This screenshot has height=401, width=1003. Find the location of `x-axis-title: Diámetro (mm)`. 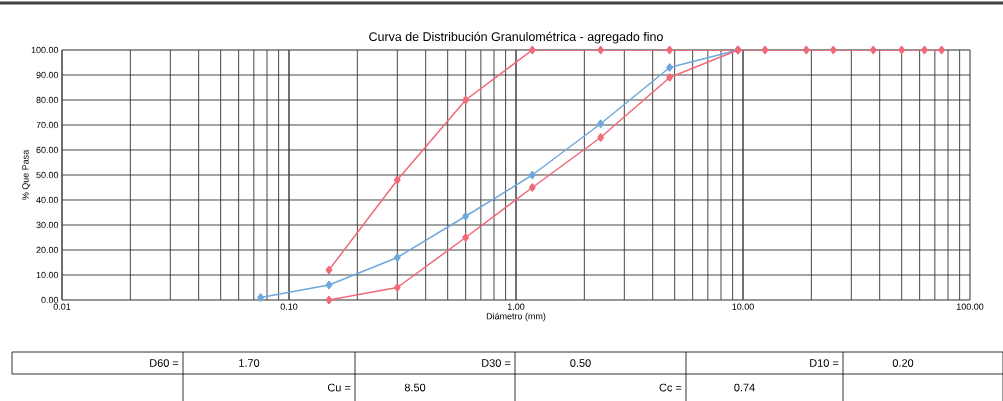

x-axis-title: Diámetro (mm) is located at coordinates (516, 317).